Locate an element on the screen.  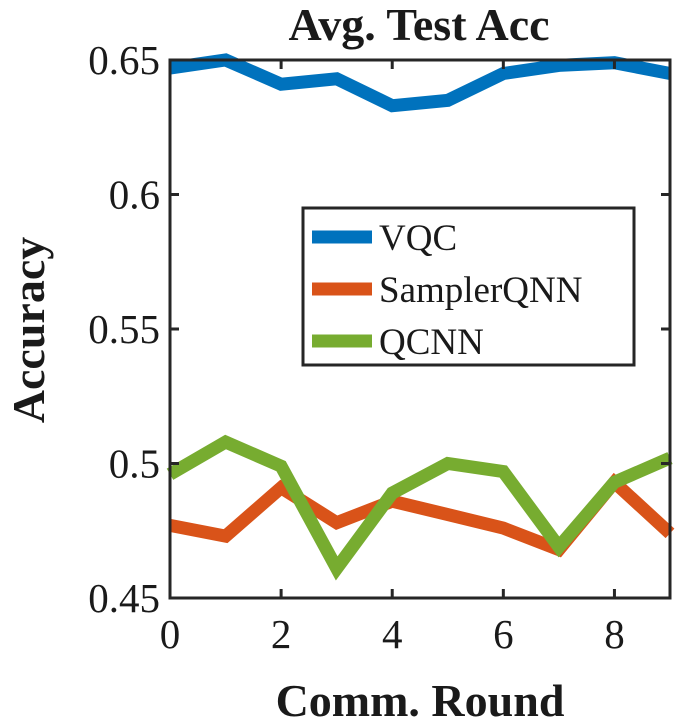
chart-title: Avg. Test Acc is located at coordinates (418, 25).